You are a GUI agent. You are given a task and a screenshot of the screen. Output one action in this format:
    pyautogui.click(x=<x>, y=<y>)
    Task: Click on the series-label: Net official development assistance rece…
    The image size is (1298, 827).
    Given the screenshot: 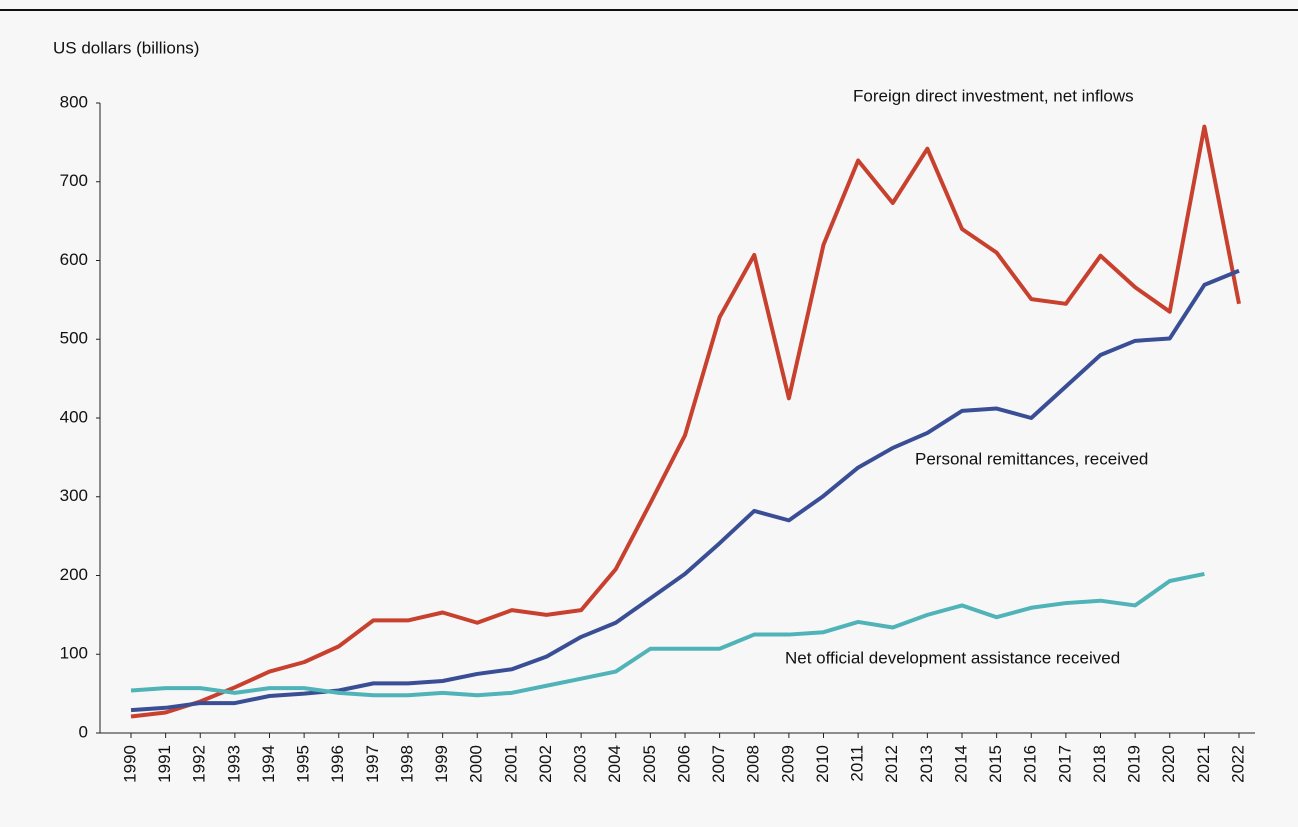 What is the action you would take?
    pyautogui.click(x=952, y=657)
    